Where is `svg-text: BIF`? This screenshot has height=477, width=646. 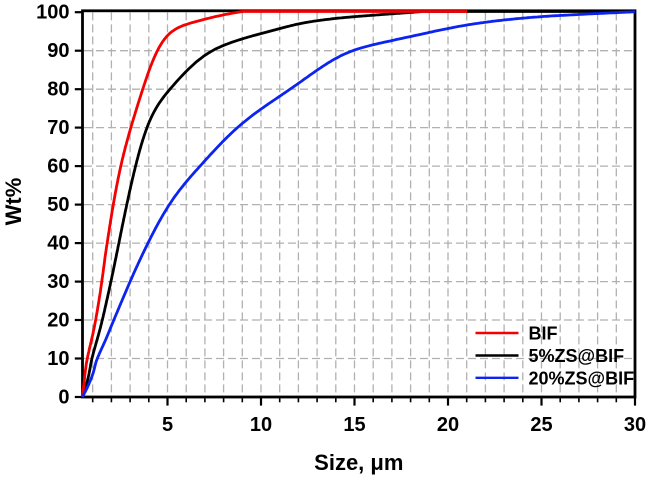
svg-text: BIF is located at coordinates (543, 334).